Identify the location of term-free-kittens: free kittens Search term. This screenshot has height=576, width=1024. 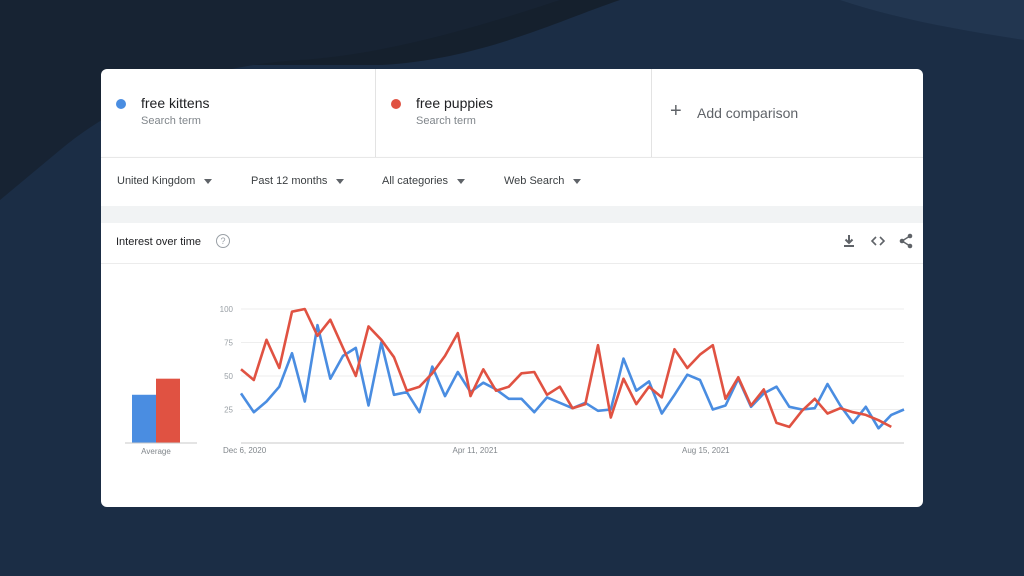
(238, 113).